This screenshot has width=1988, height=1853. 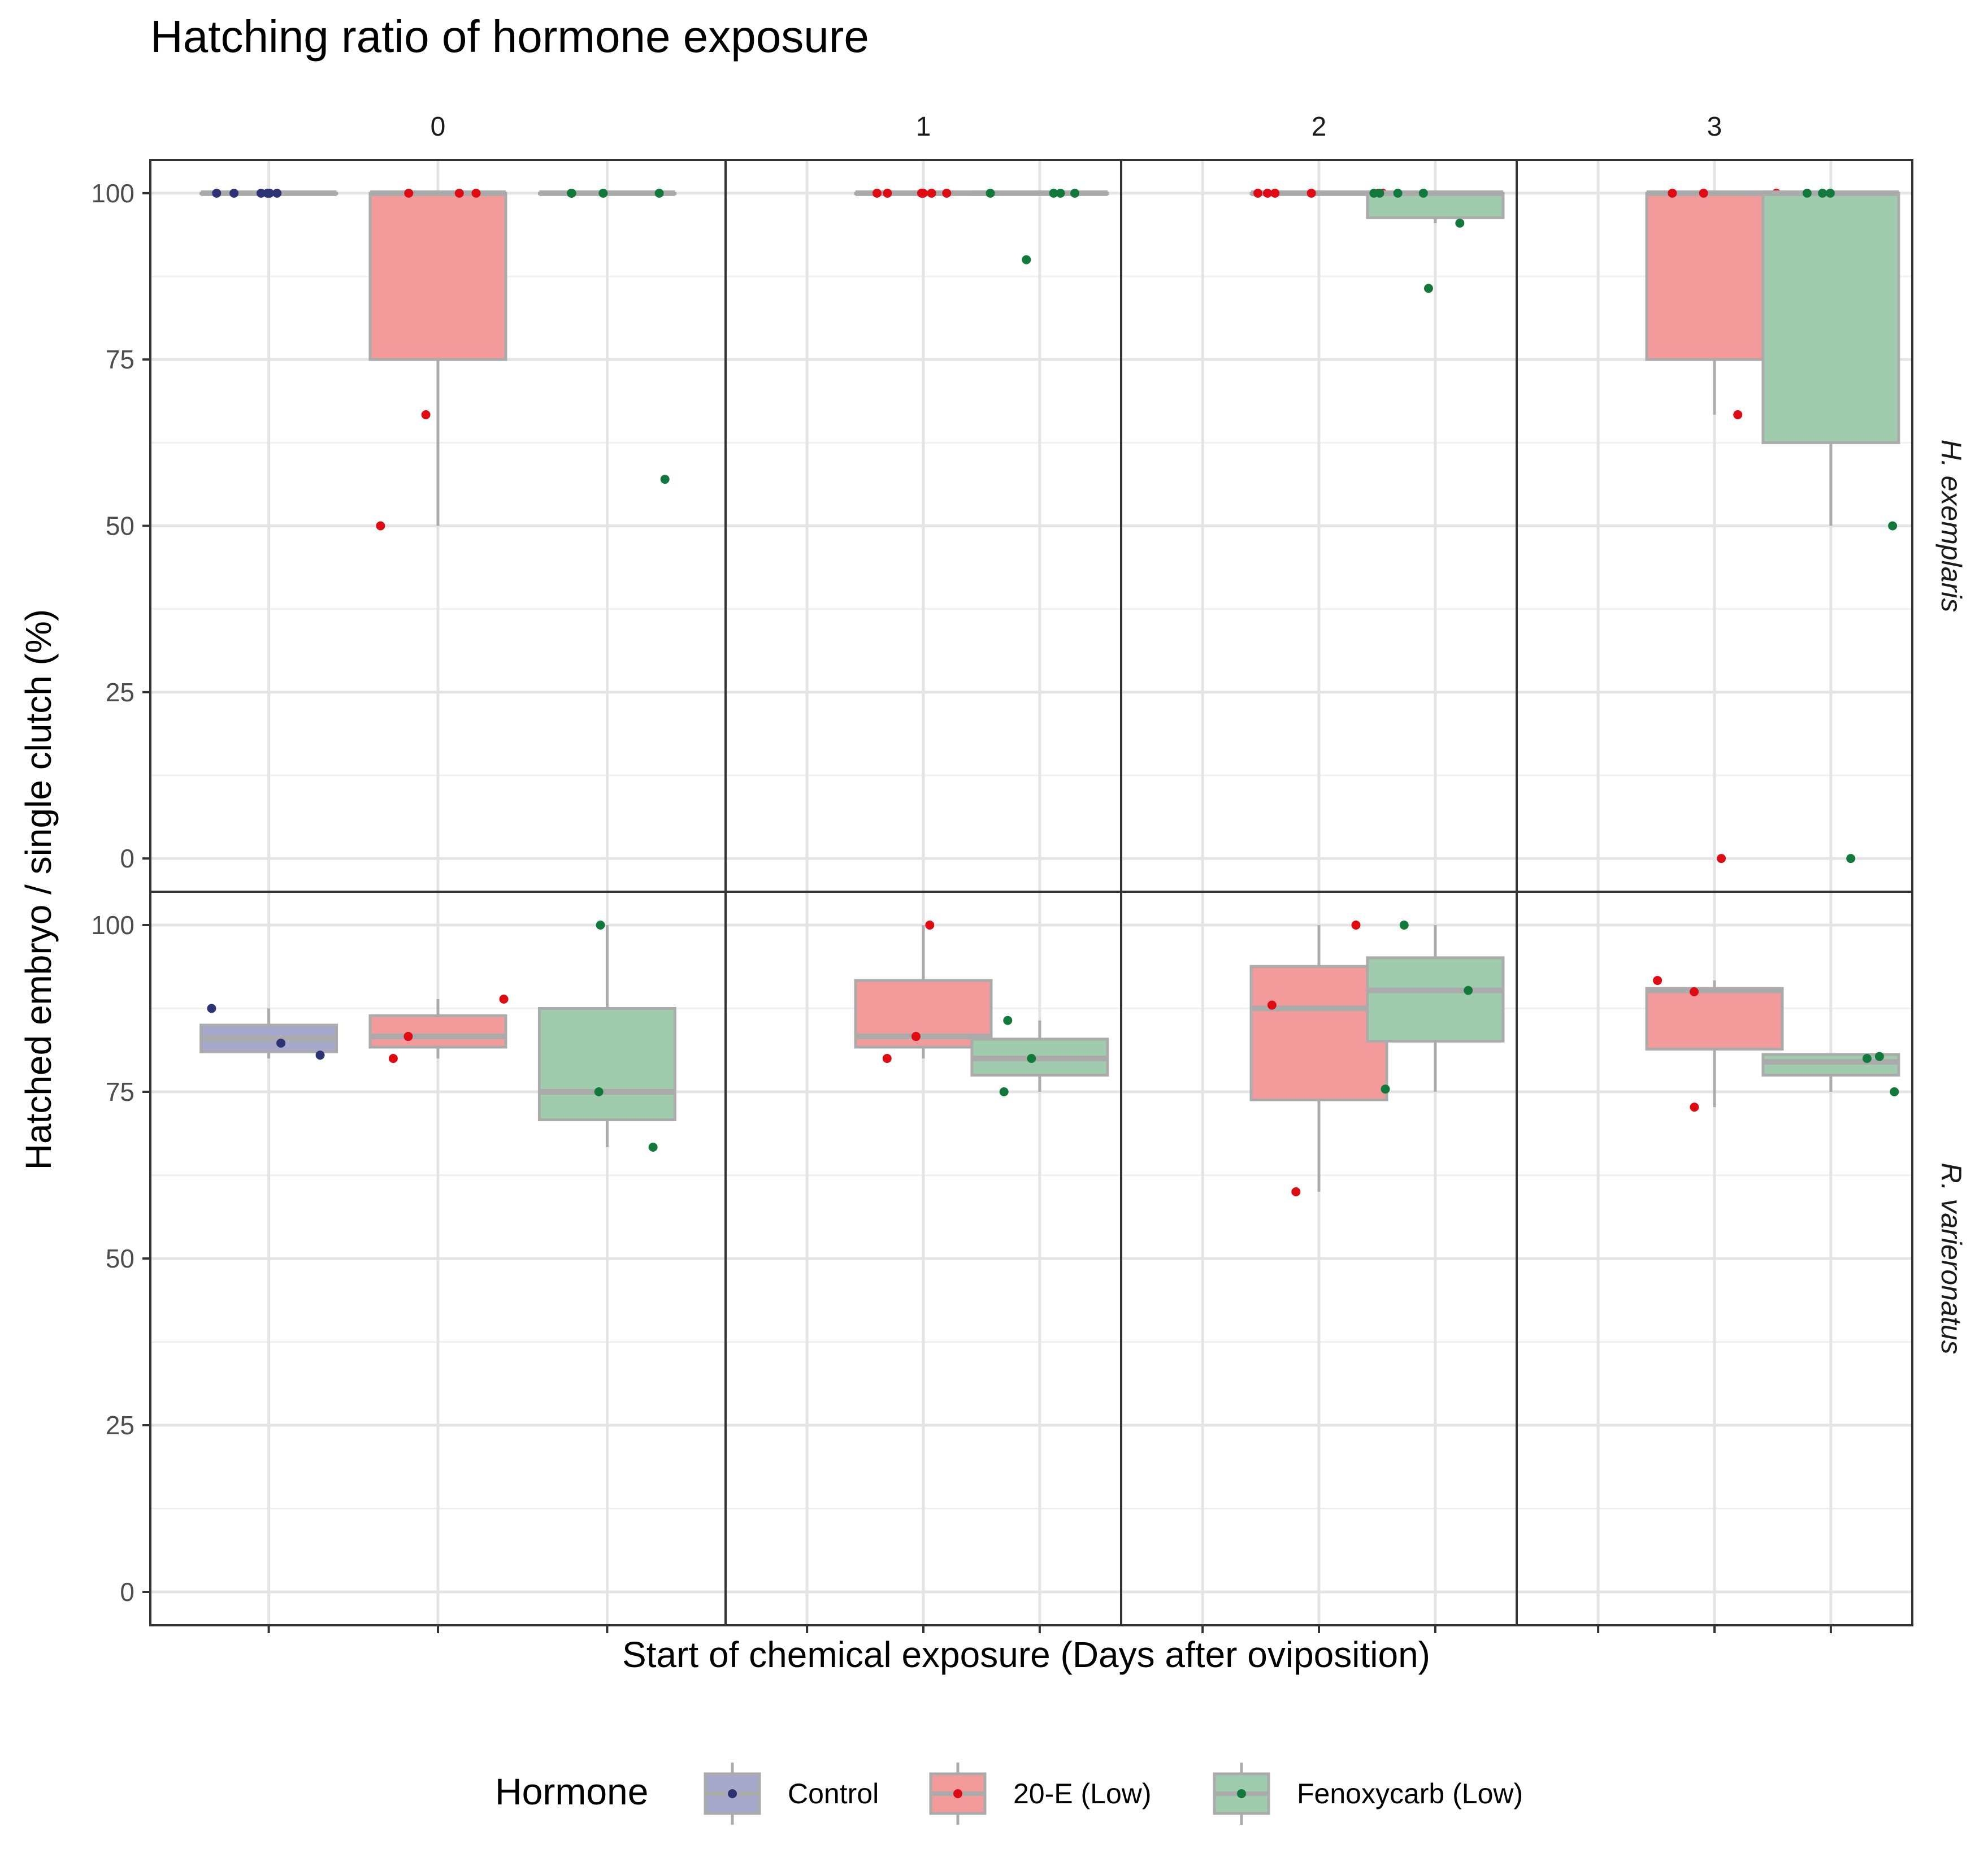 I want to click on facet-column-label: 2, so click(x=1320, y=127).